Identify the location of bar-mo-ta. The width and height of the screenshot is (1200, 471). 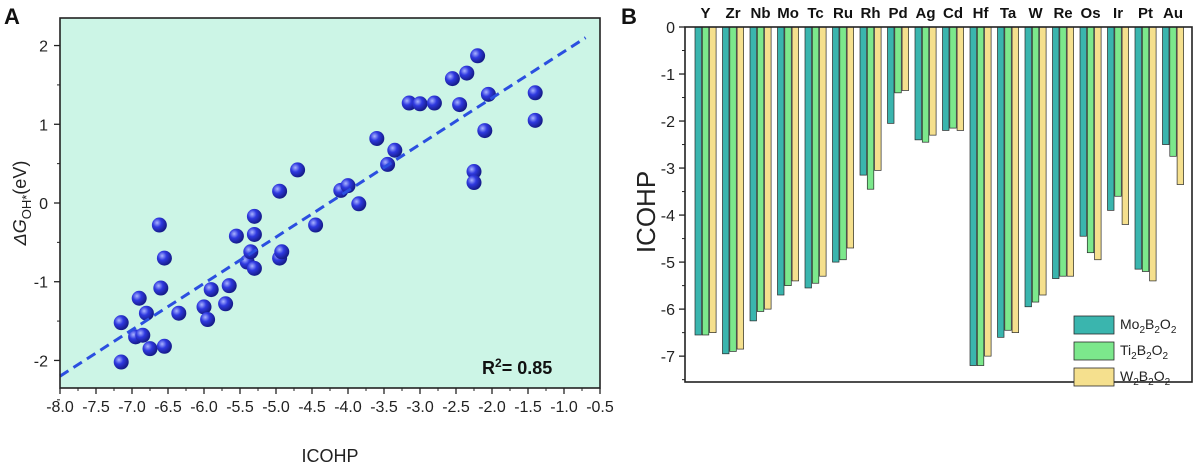
(1001, 182).